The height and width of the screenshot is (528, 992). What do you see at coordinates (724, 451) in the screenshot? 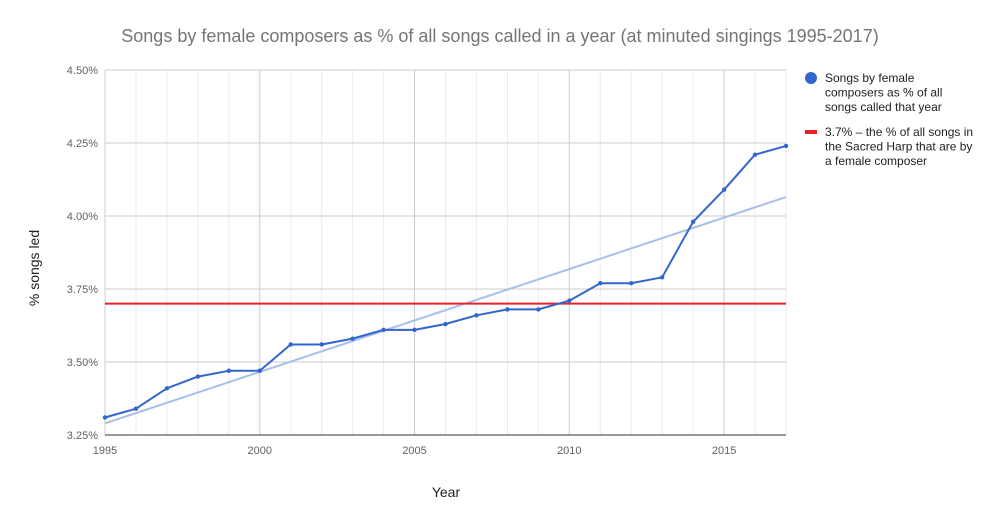
I see `x-tick-label: 2015` at bounding box center [724, 451].